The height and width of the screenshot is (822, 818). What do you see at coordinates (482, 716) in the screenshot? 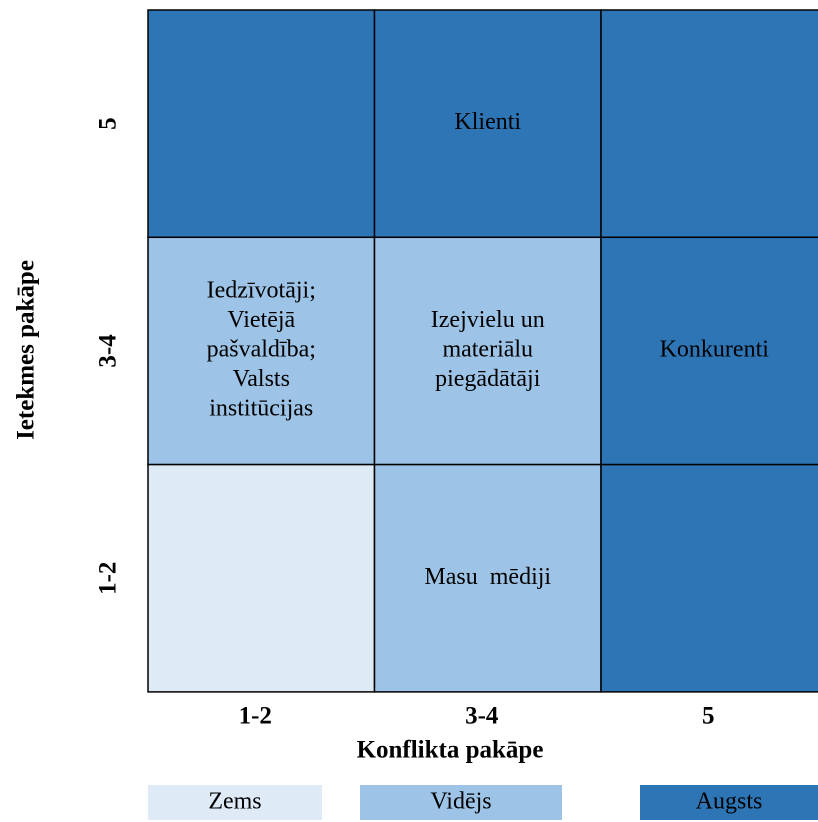
I see `x-label: 3-4` at bounding box center [482, 716].